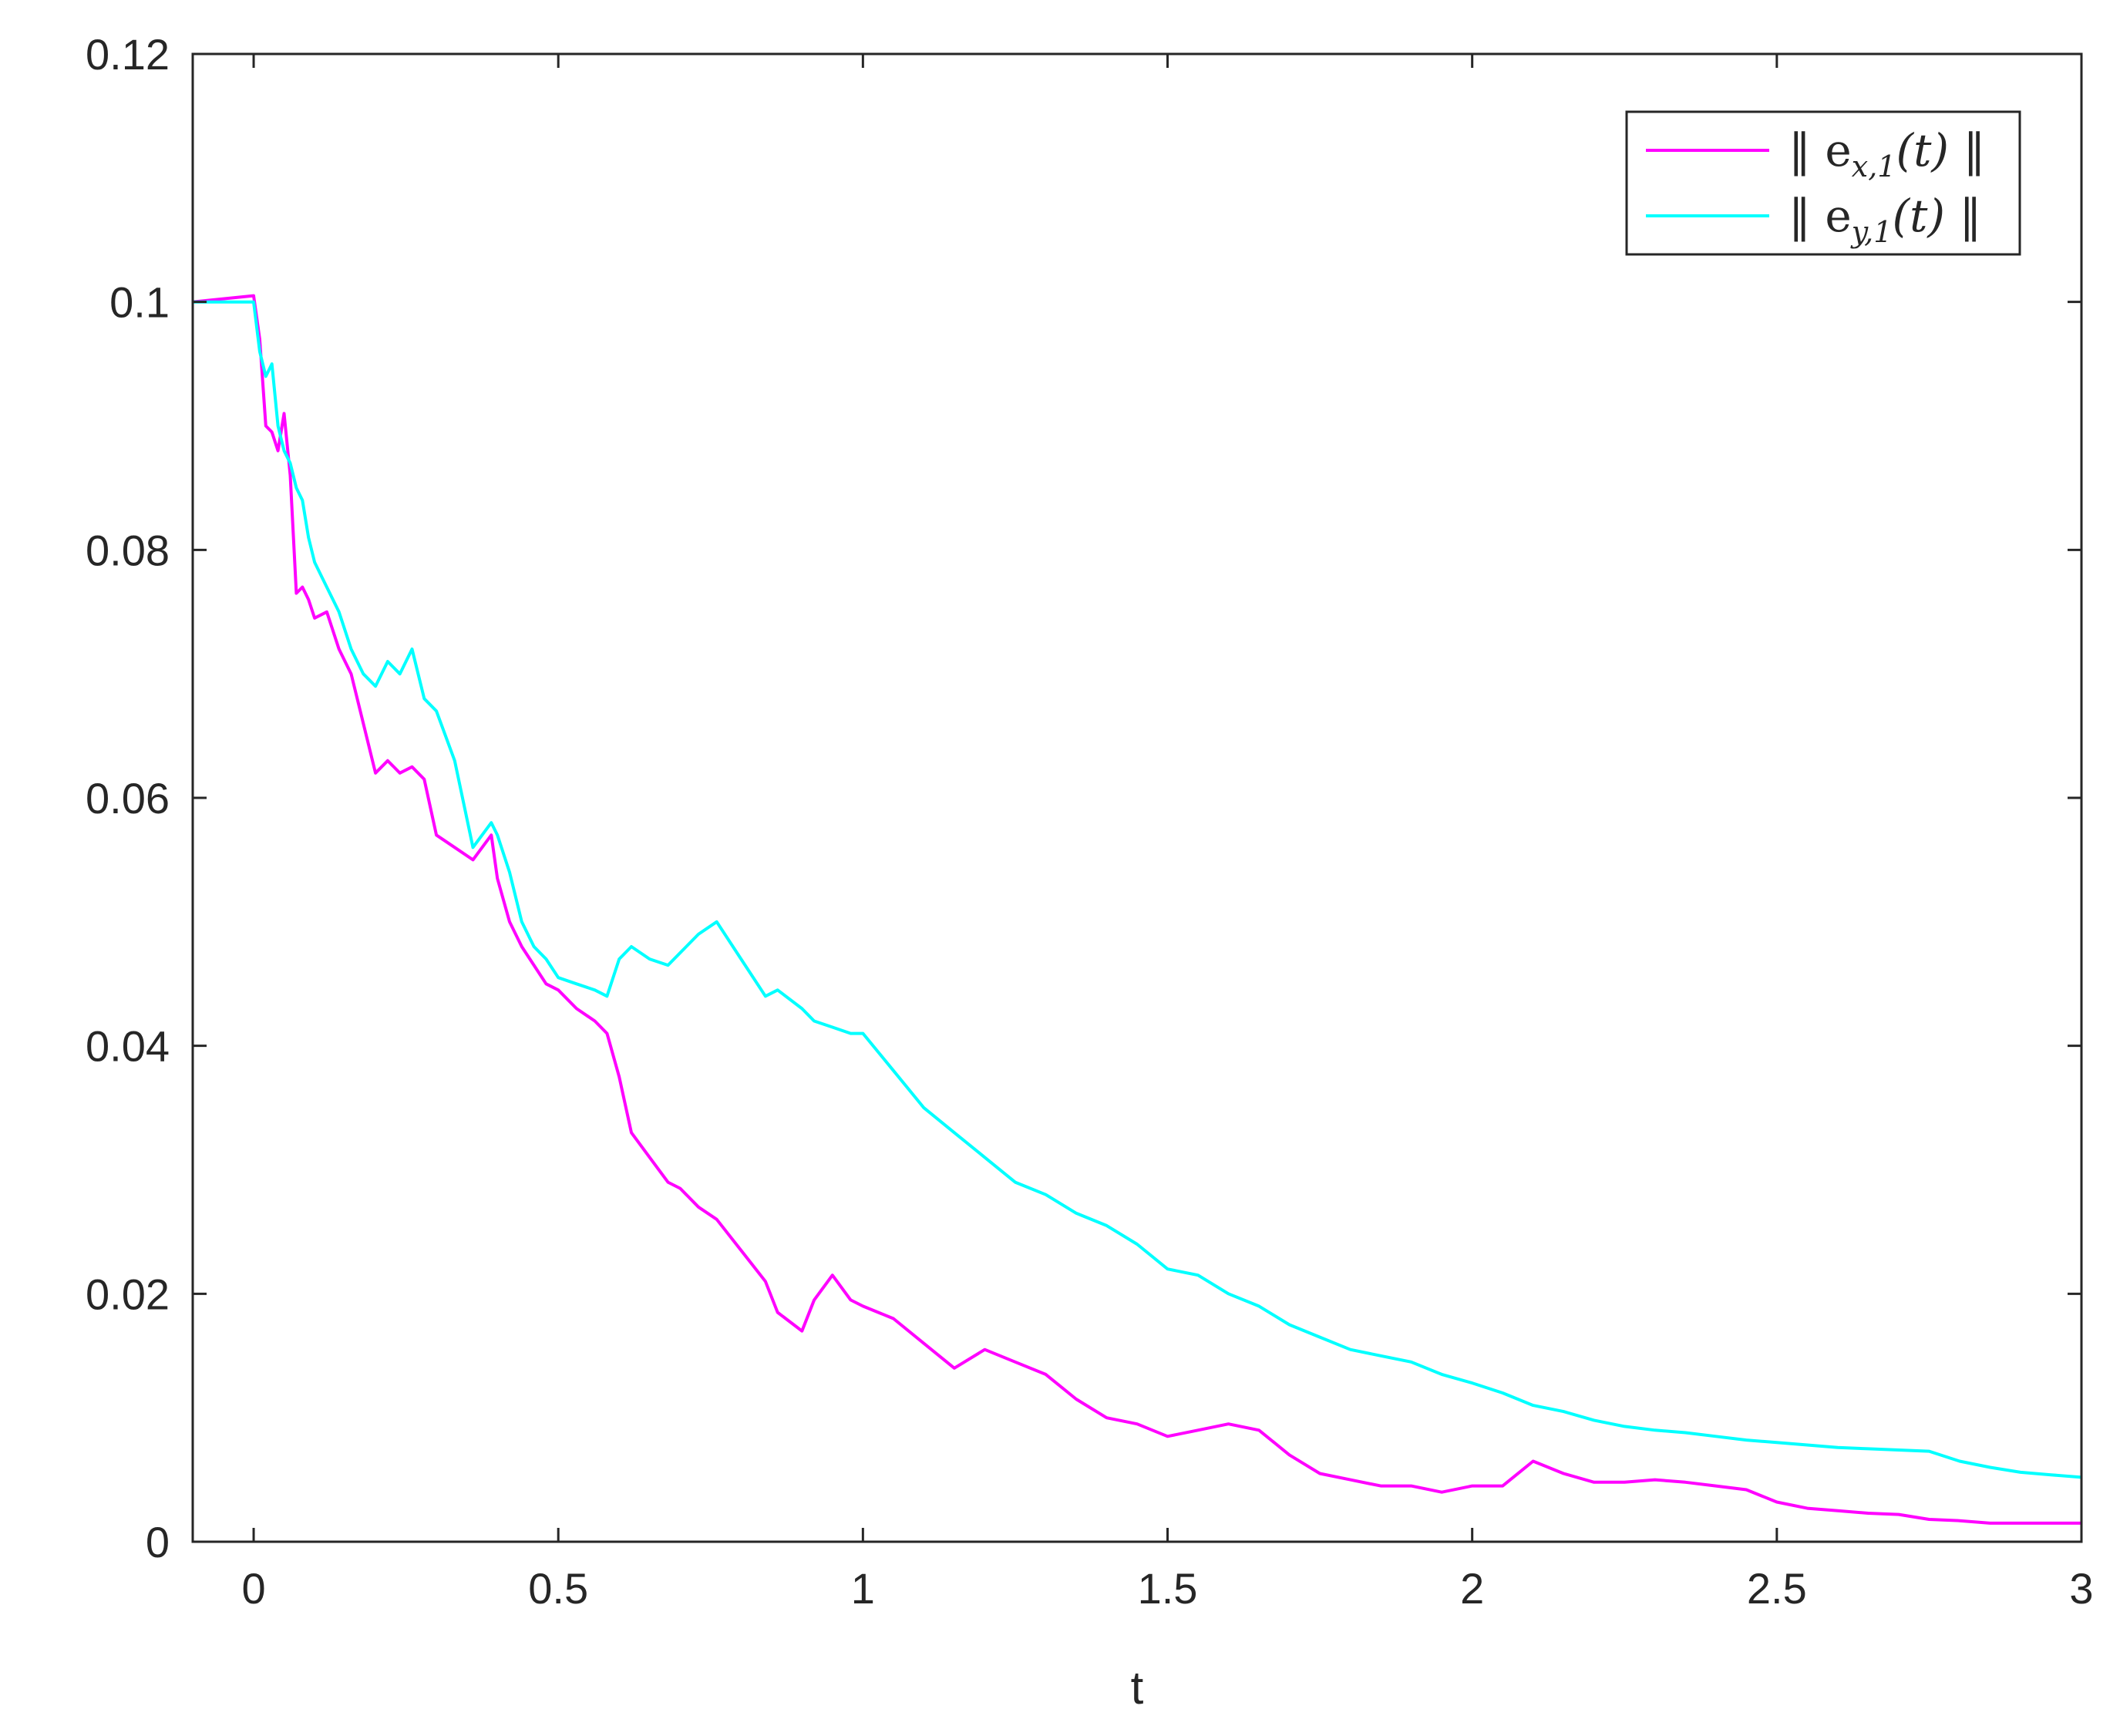  What do you see at coordinates (253, 1588) in the screenshot?
I see `x-tick-label: 0` at bounding box center [253, 1588].